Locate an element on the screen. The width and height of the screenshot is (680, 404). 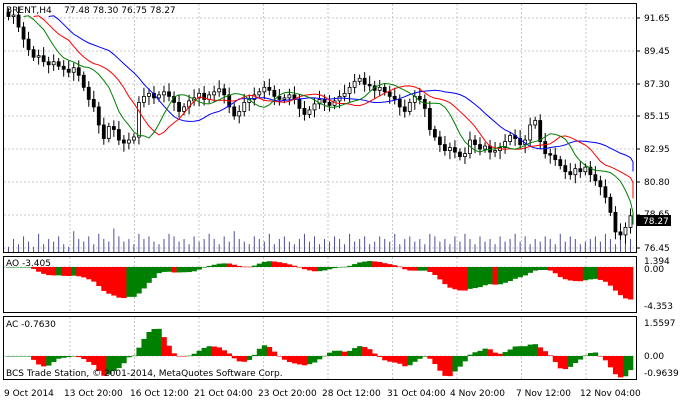
ao-histogram is located at coordinates (320, 280).